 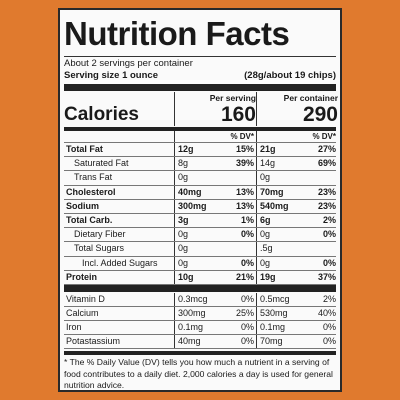 What do you see at coordinates (247, 220) in the screenshot?
I see `serving-dv: 1%` at bounding box center [247, 220].